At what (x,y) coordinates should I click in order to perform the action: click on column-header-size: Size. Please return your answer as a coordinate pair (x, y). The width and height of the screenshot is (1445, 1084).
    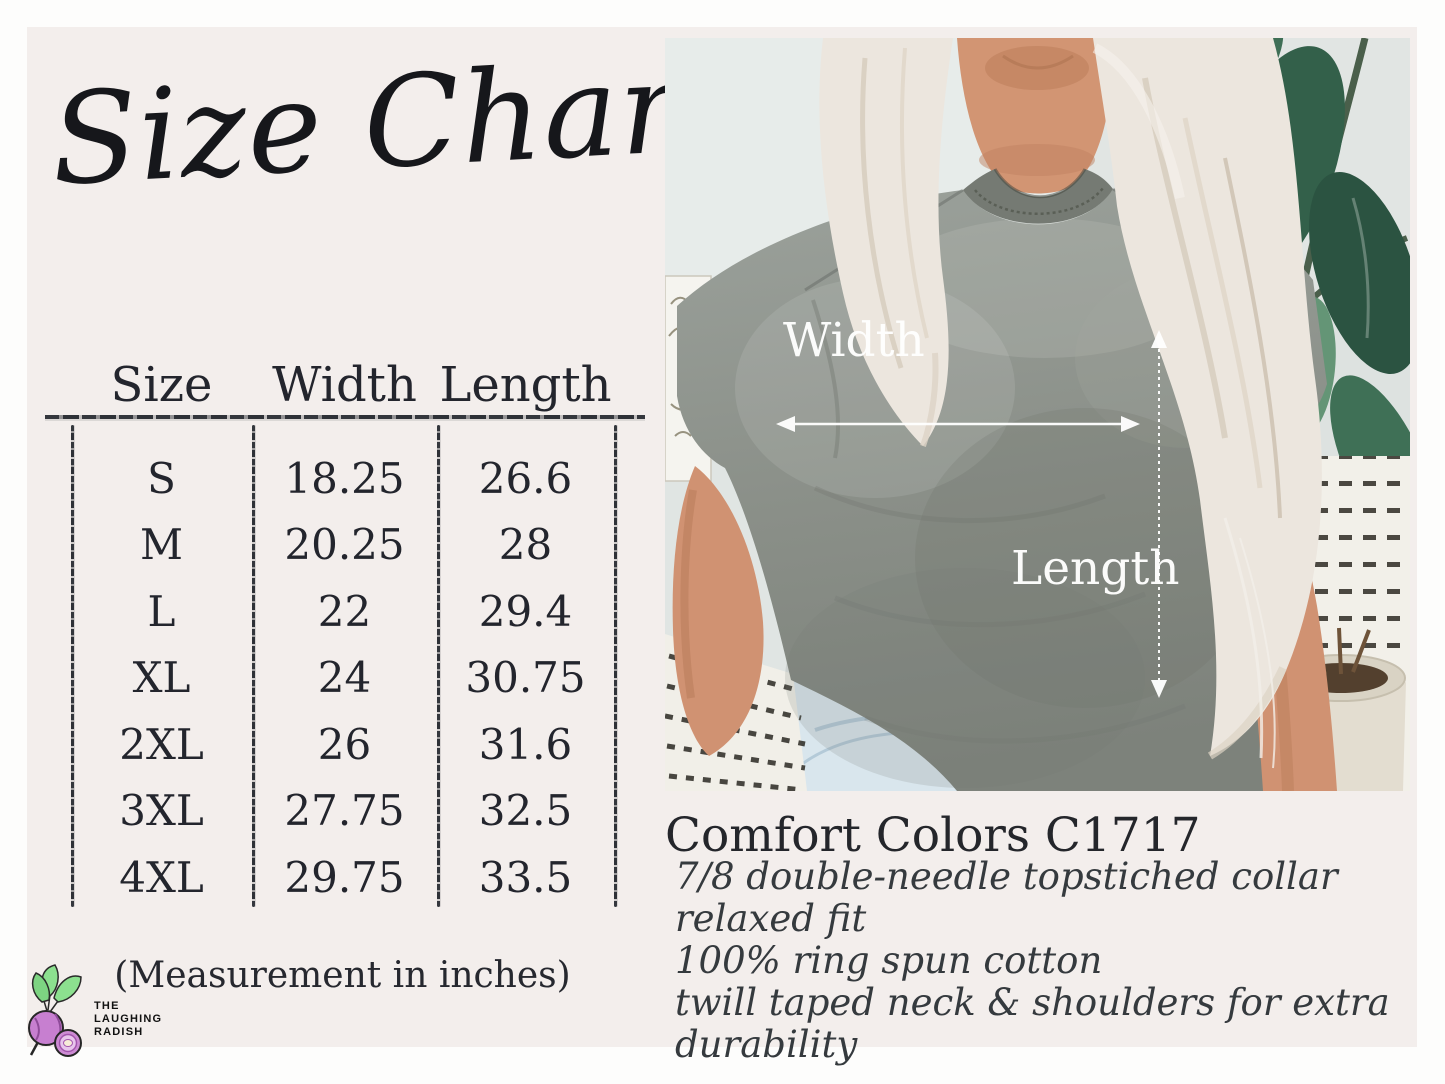
    Looking at the image, I should click on (161, 385).